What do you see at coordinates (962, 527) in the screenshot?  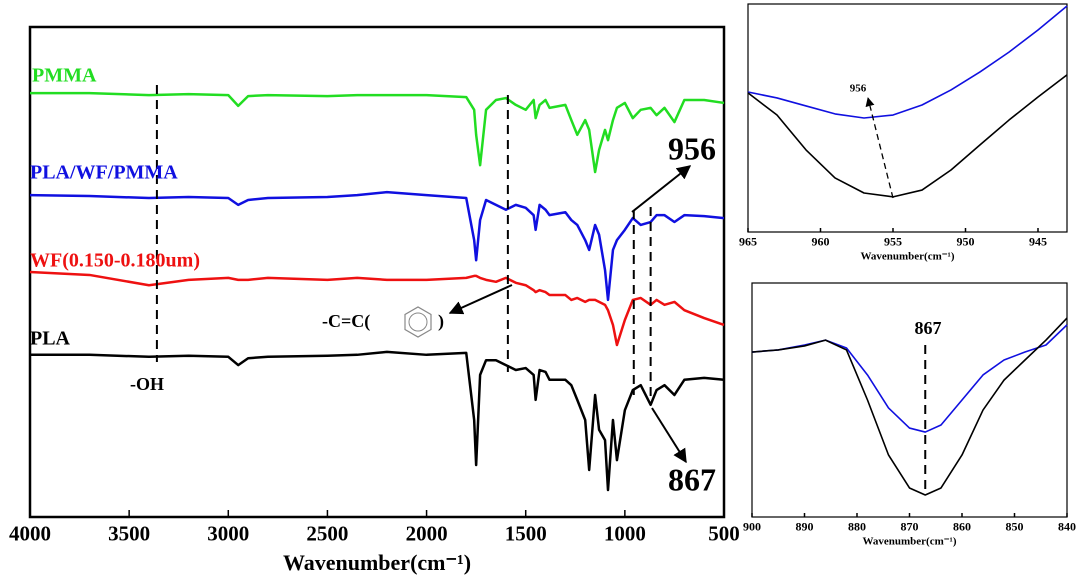 I see `x-tick-label: 860` at bounding box center [962, 527].